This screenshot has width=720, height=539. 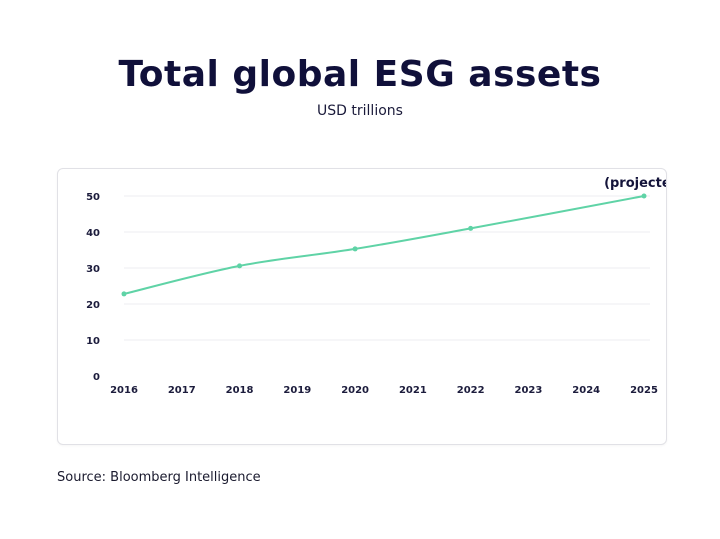 What do you see at coordinates (93, 269) in the screenshot?
I see `y-tick-label: 30` at bounding box center [93, 269].